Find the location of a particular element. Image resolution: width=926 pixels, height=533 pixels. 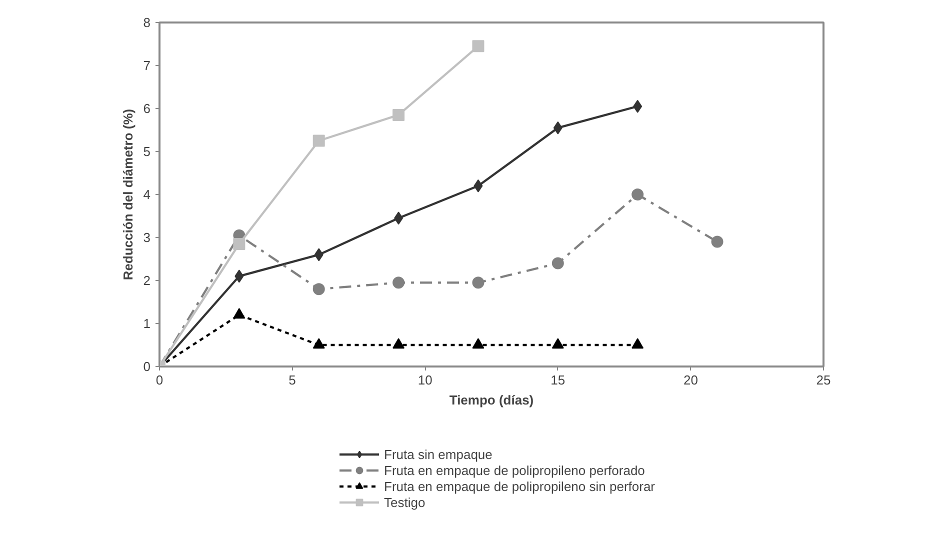

y-tick-label: 8 is located at coordinates (147, 22).